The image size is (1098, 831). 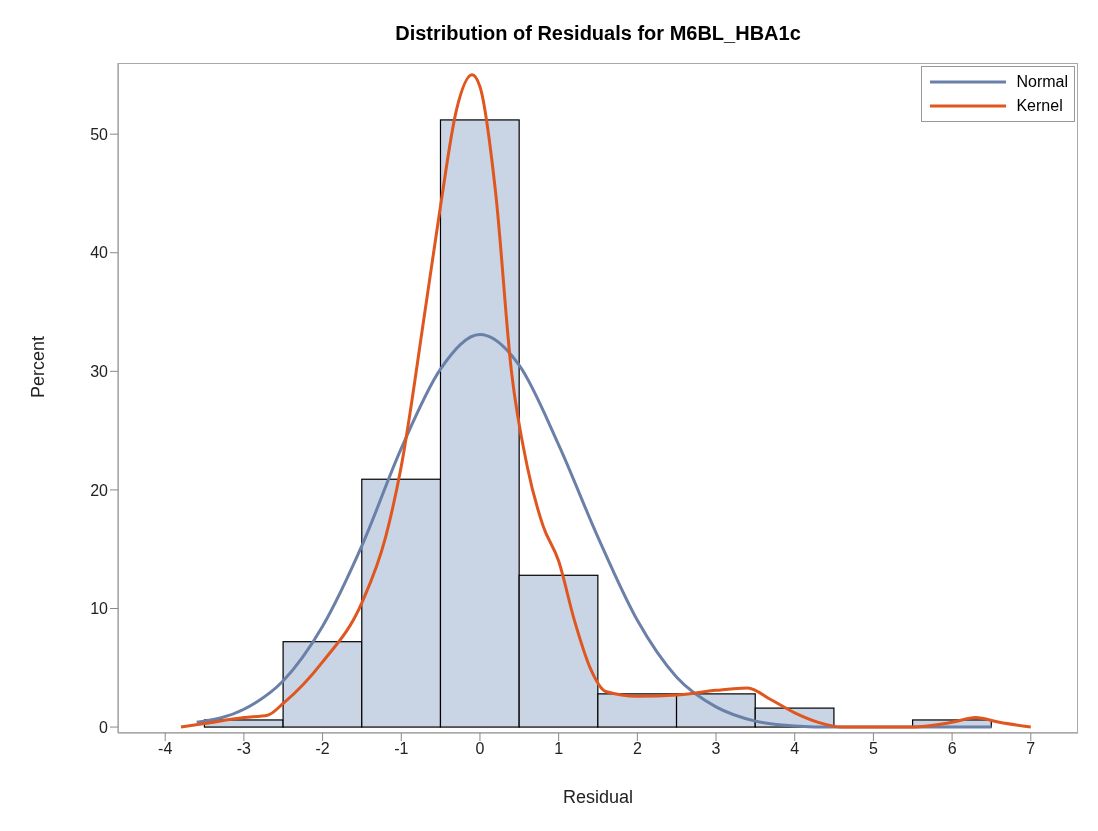 I want to click on x-tick-label: 2, so click(x=637, y=749).